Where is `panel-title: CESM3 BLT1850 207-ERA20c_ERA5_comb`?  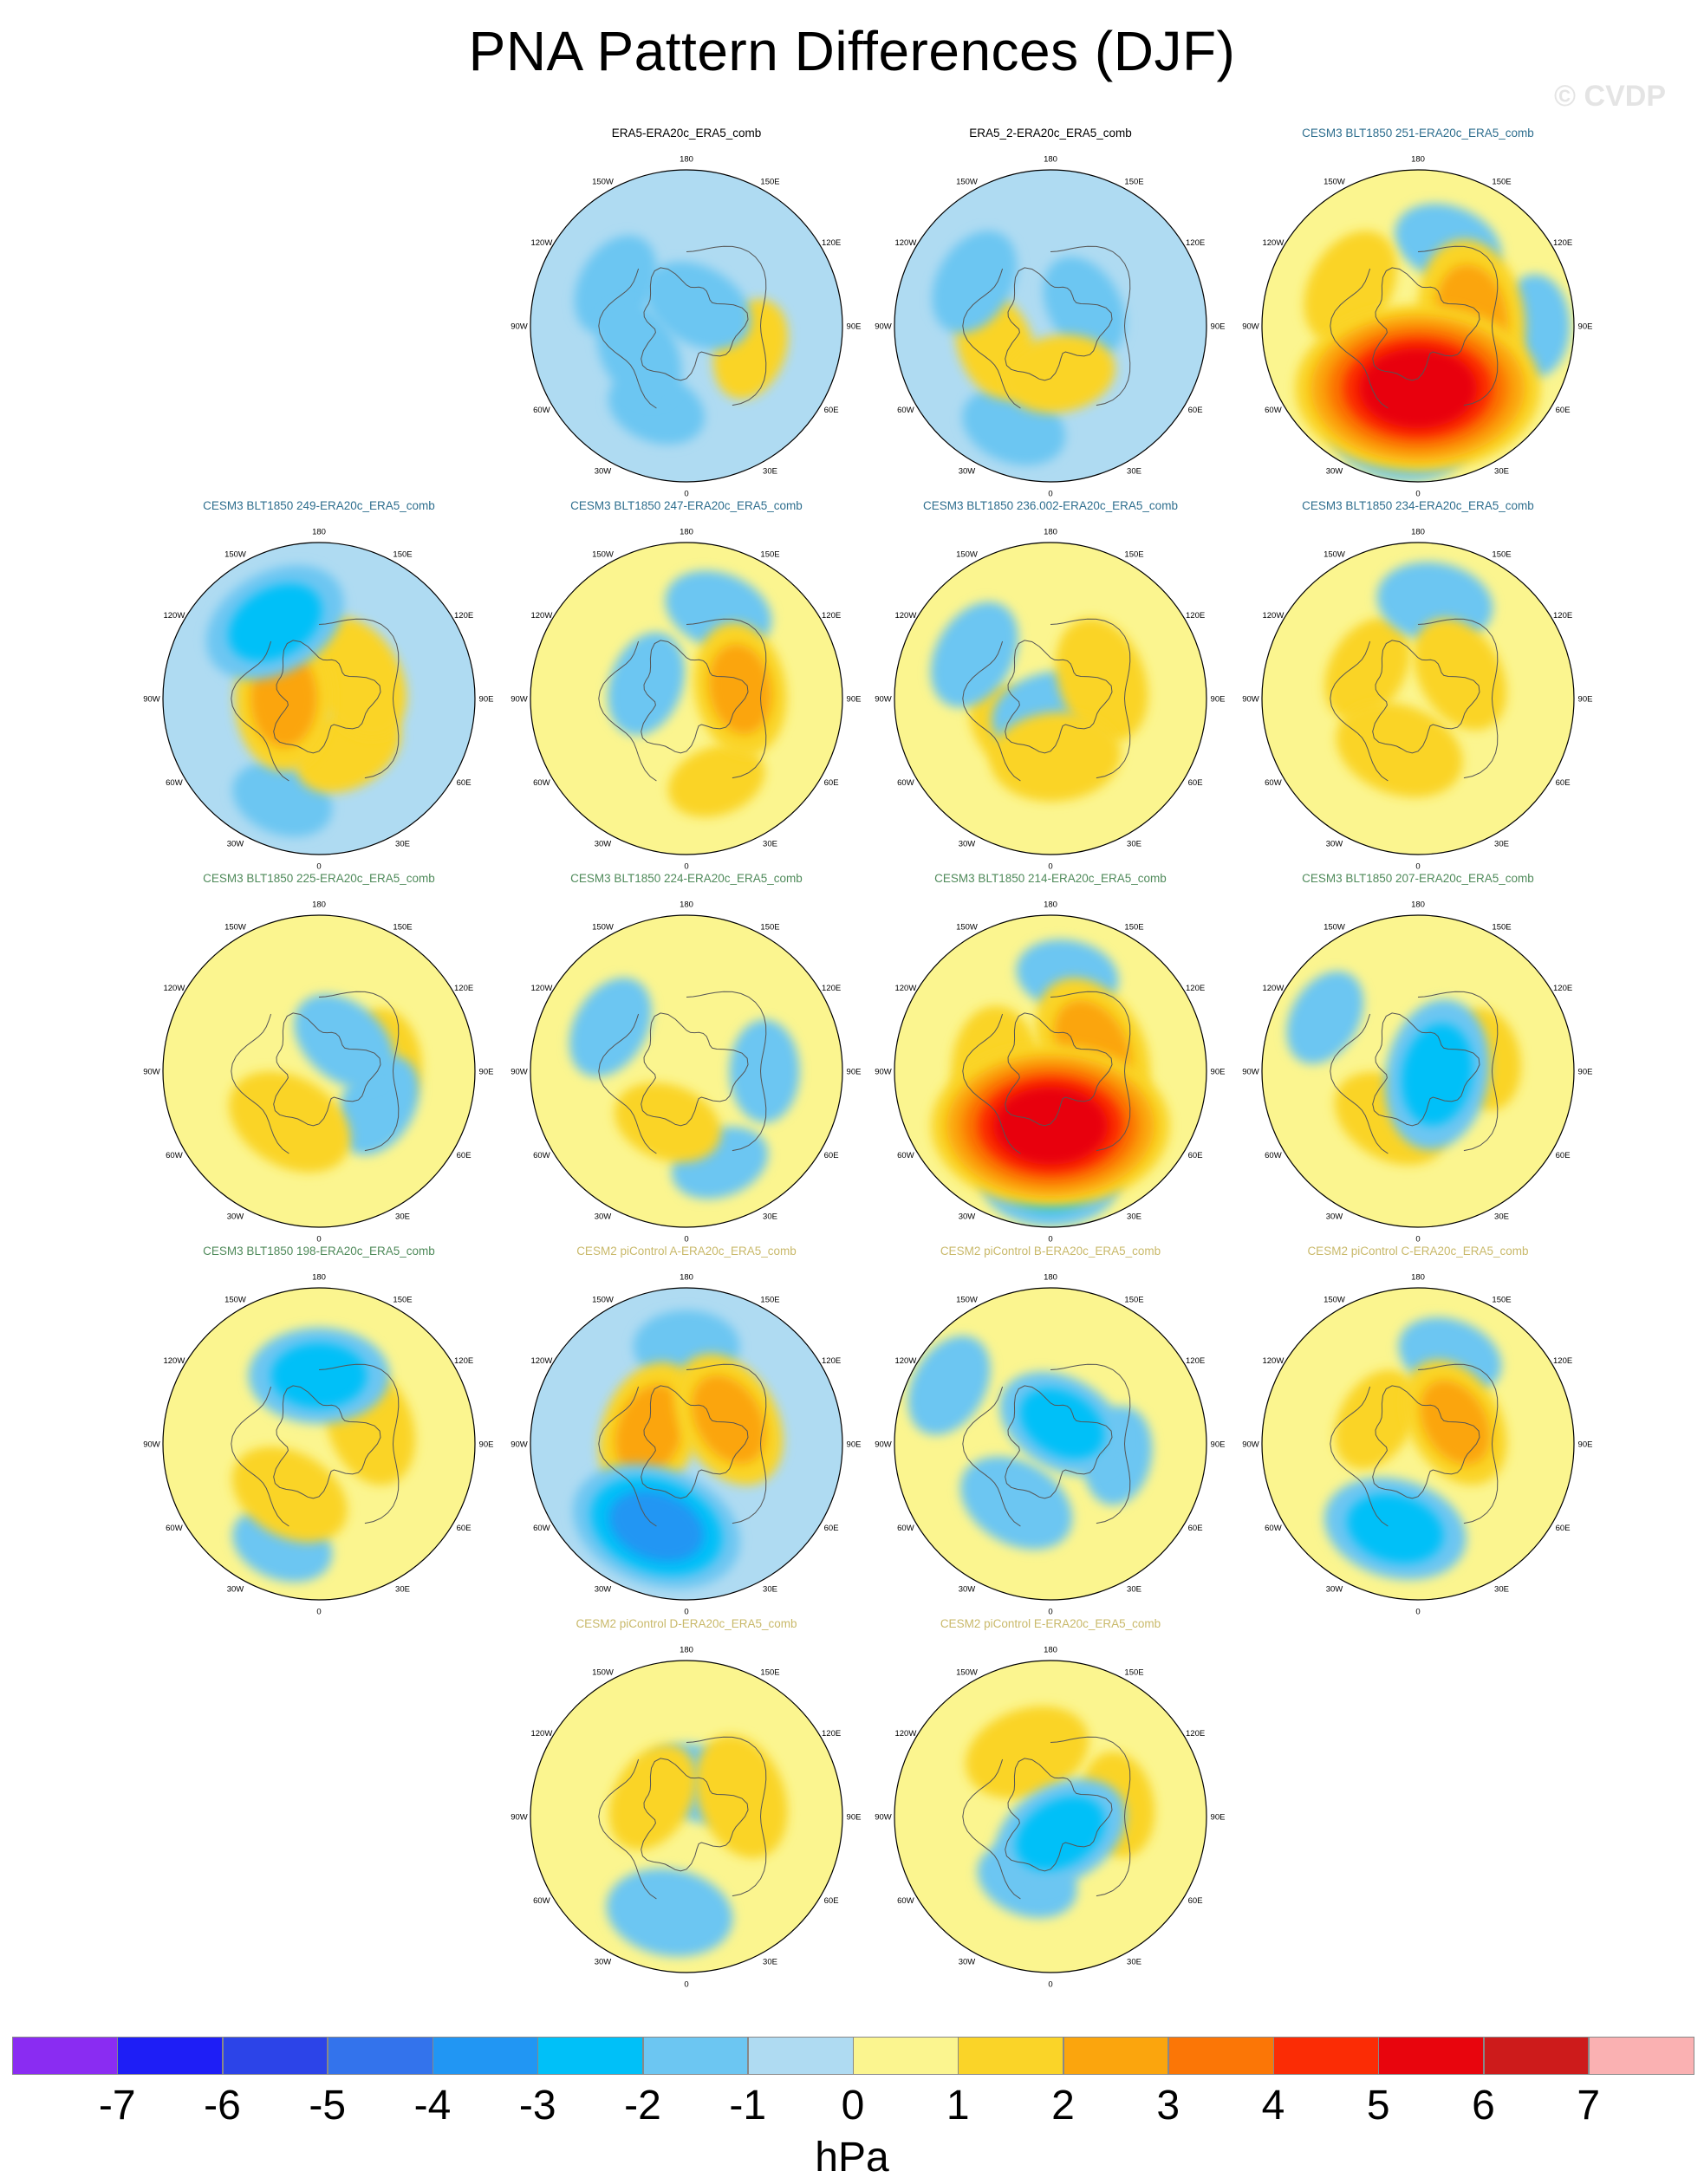
panel-title: CESM3 BLT1850 207-ERA20c_ERA5_comb is located at coordinates (1418, 878).